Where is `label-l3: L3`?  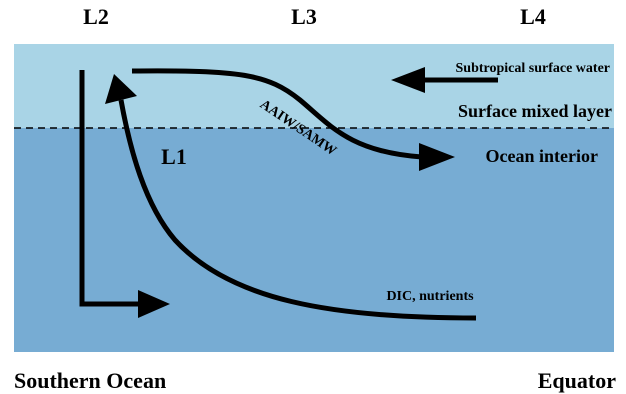 label-l3: L3 is located at coordinates (304, 16).